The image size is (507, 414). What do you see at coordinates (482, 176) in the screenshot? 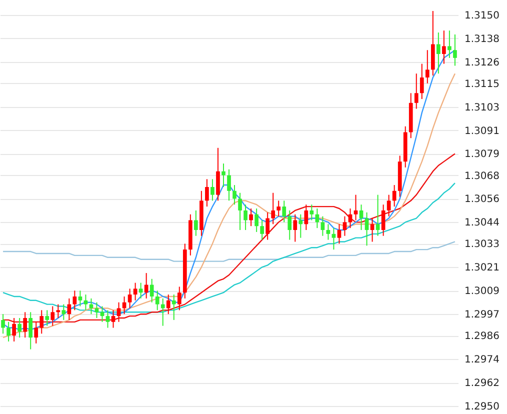
I see `y-tick-label: 1.3068` at bounding box center [482, 176].